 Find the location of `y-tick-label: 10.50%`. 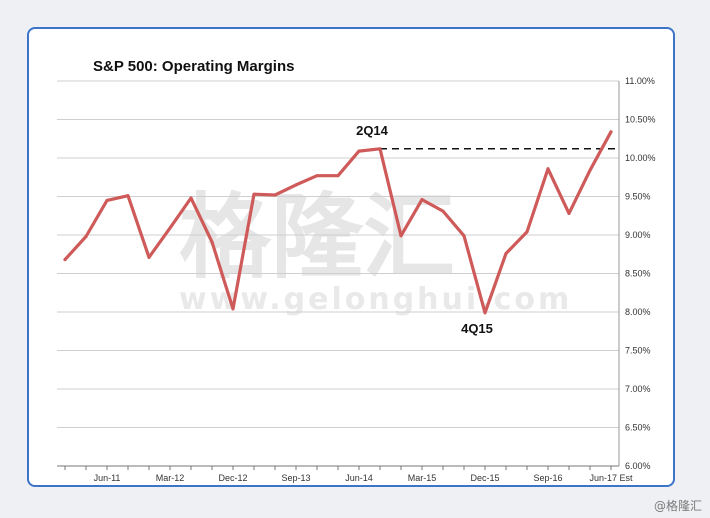

y-tick-label: 10.50% is located at coordinates (640, 120).